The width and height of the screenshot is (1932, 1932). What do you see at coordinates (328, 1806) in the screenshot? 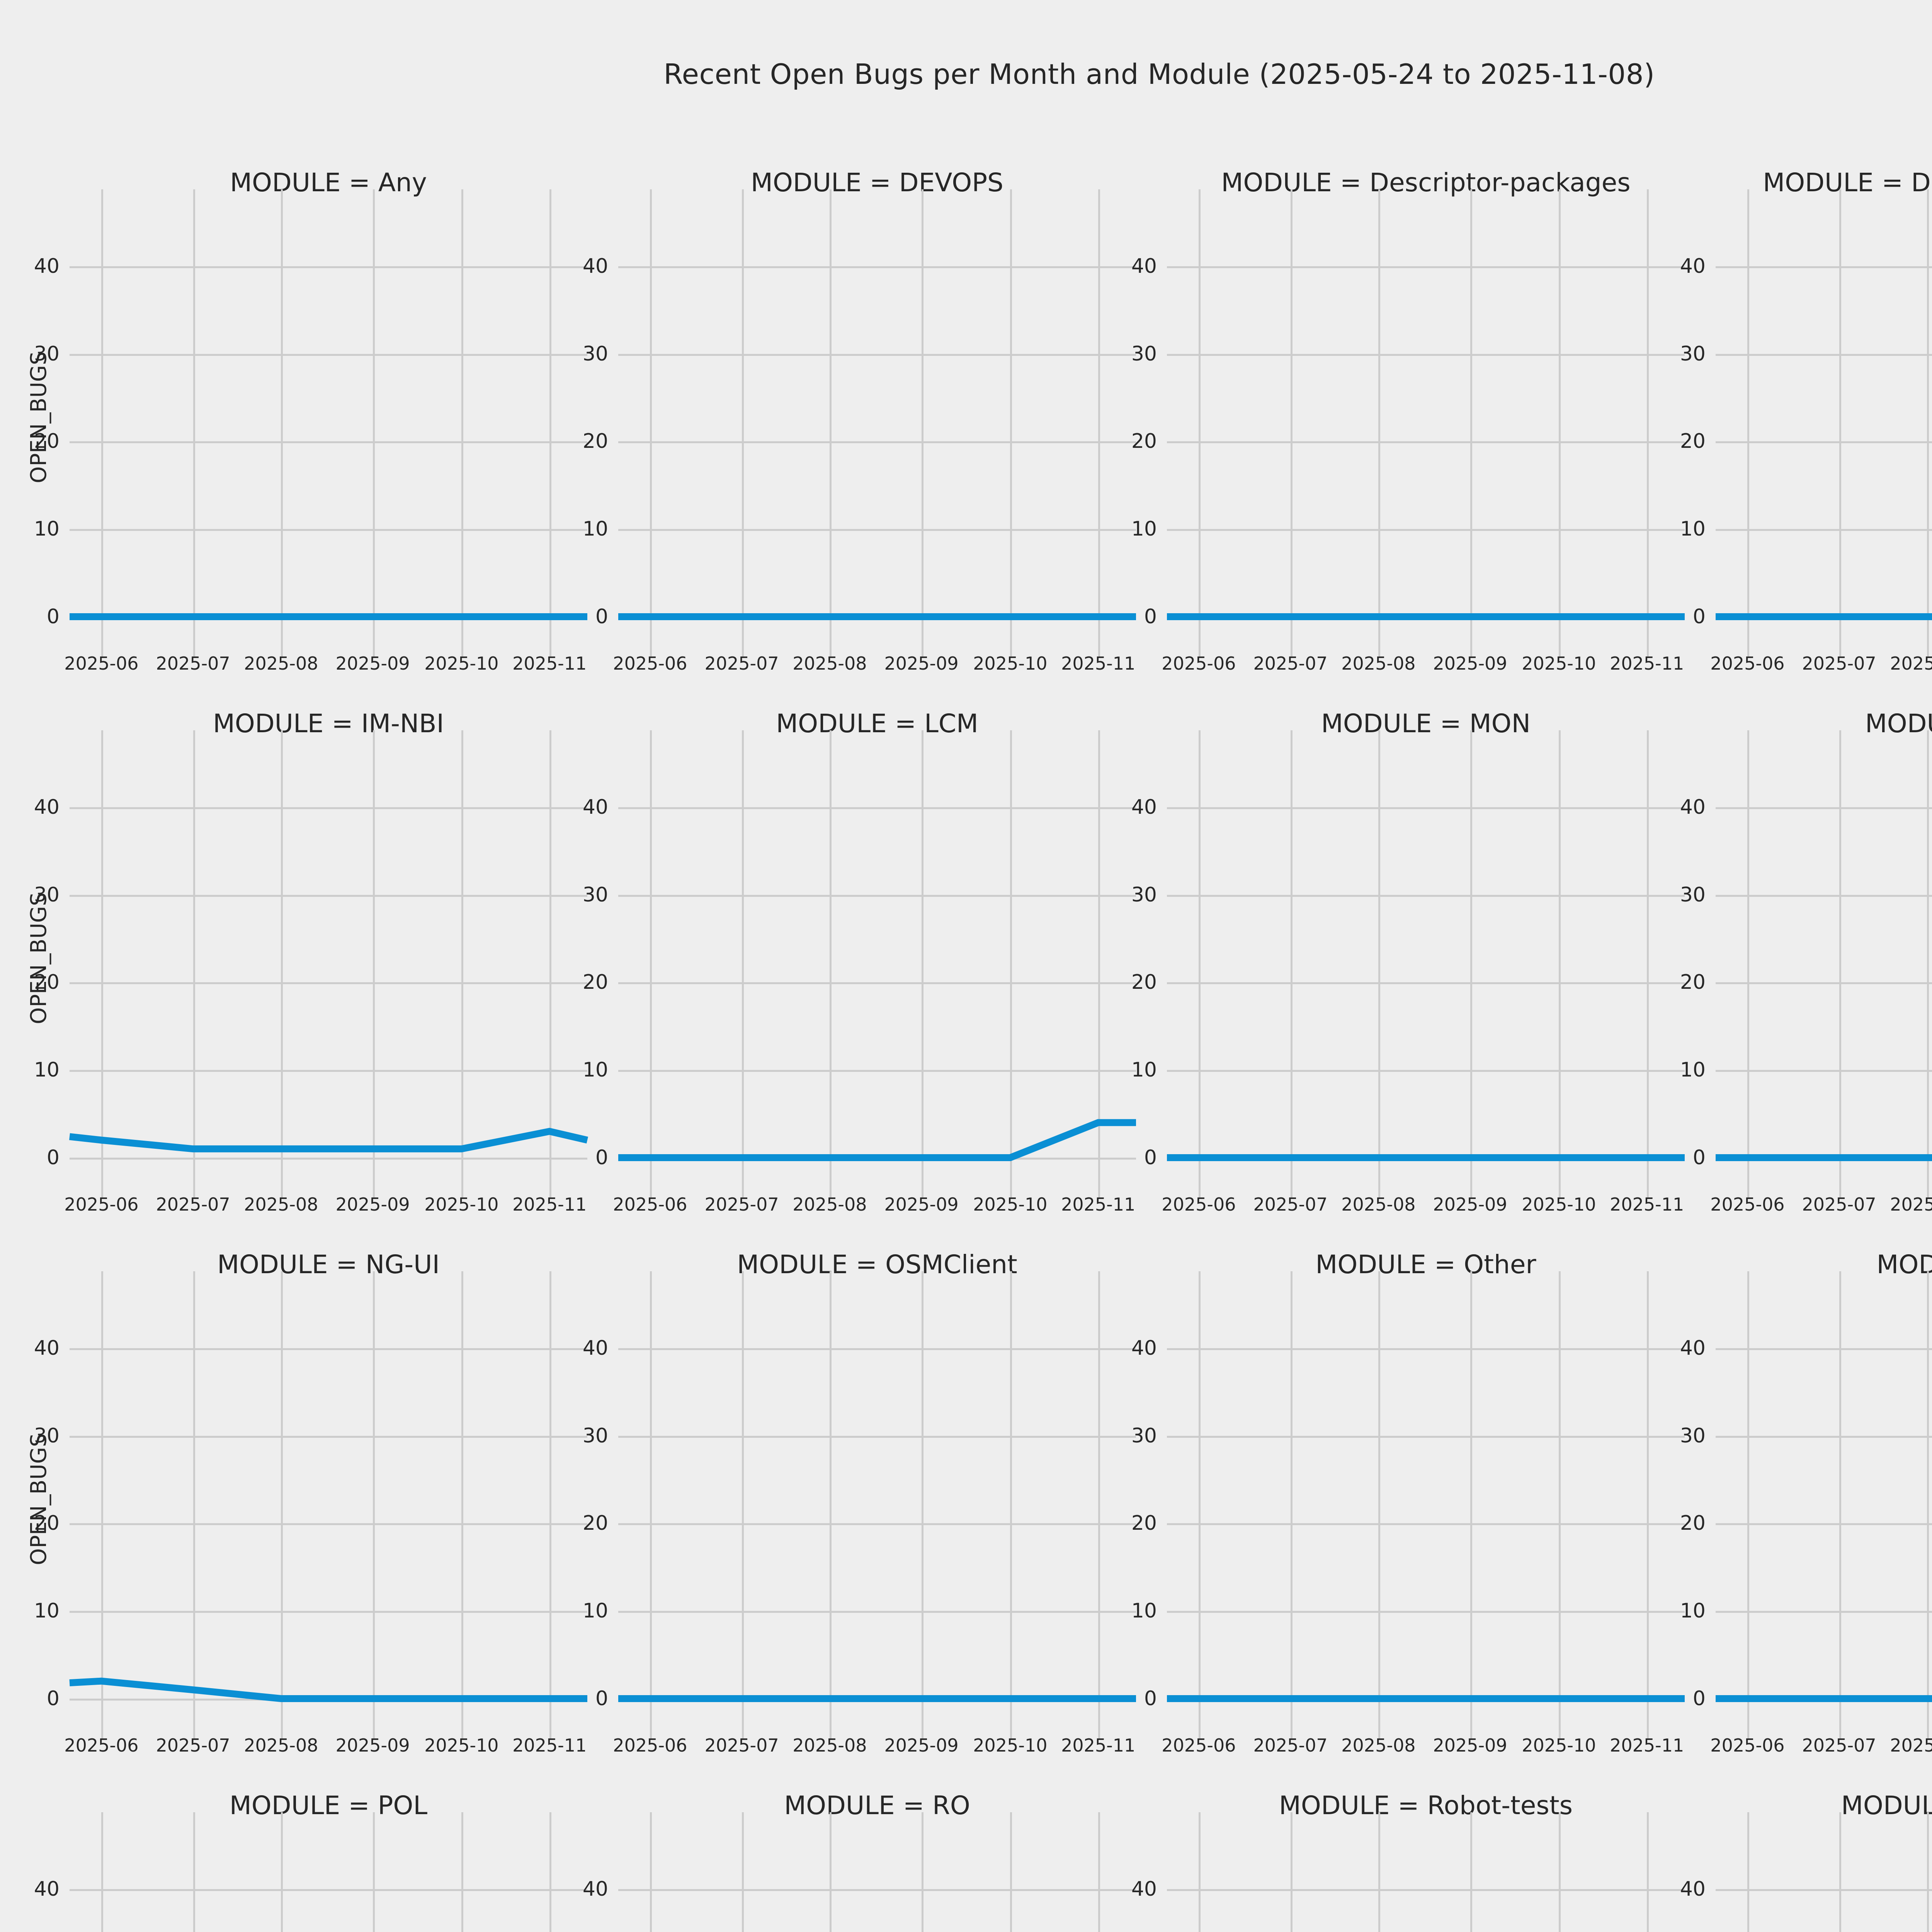
I see `subplot-title: MODULE = POL` at bounding box center [328, 1806].